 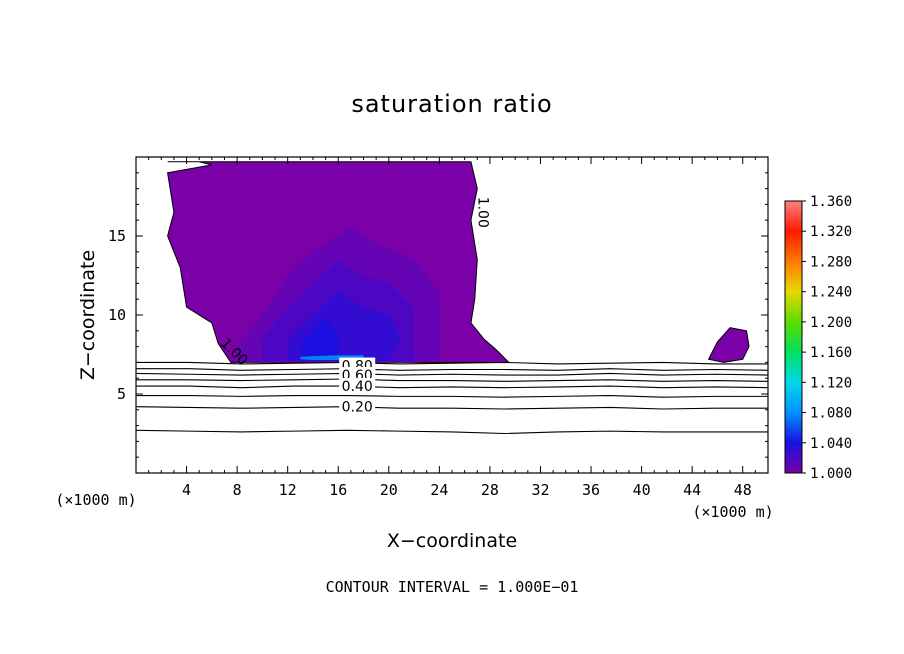 What do you see at coordinates (732, 512) in the screenshot?
I see `x-unit-right: (×1000 m)` at bounding box center [732, 512].